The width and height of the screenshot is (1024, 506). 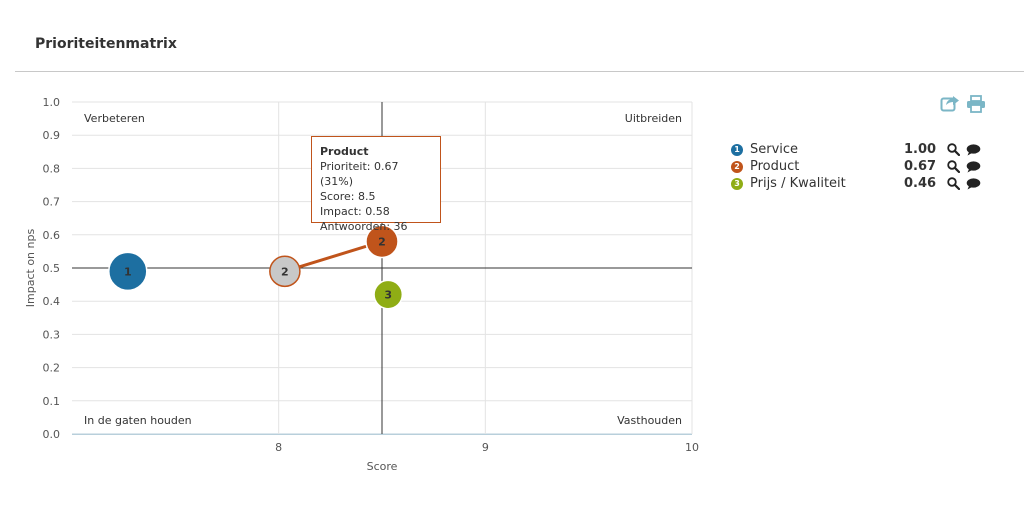 I want to click on legend-label: Product, so click(x=775, y=166).